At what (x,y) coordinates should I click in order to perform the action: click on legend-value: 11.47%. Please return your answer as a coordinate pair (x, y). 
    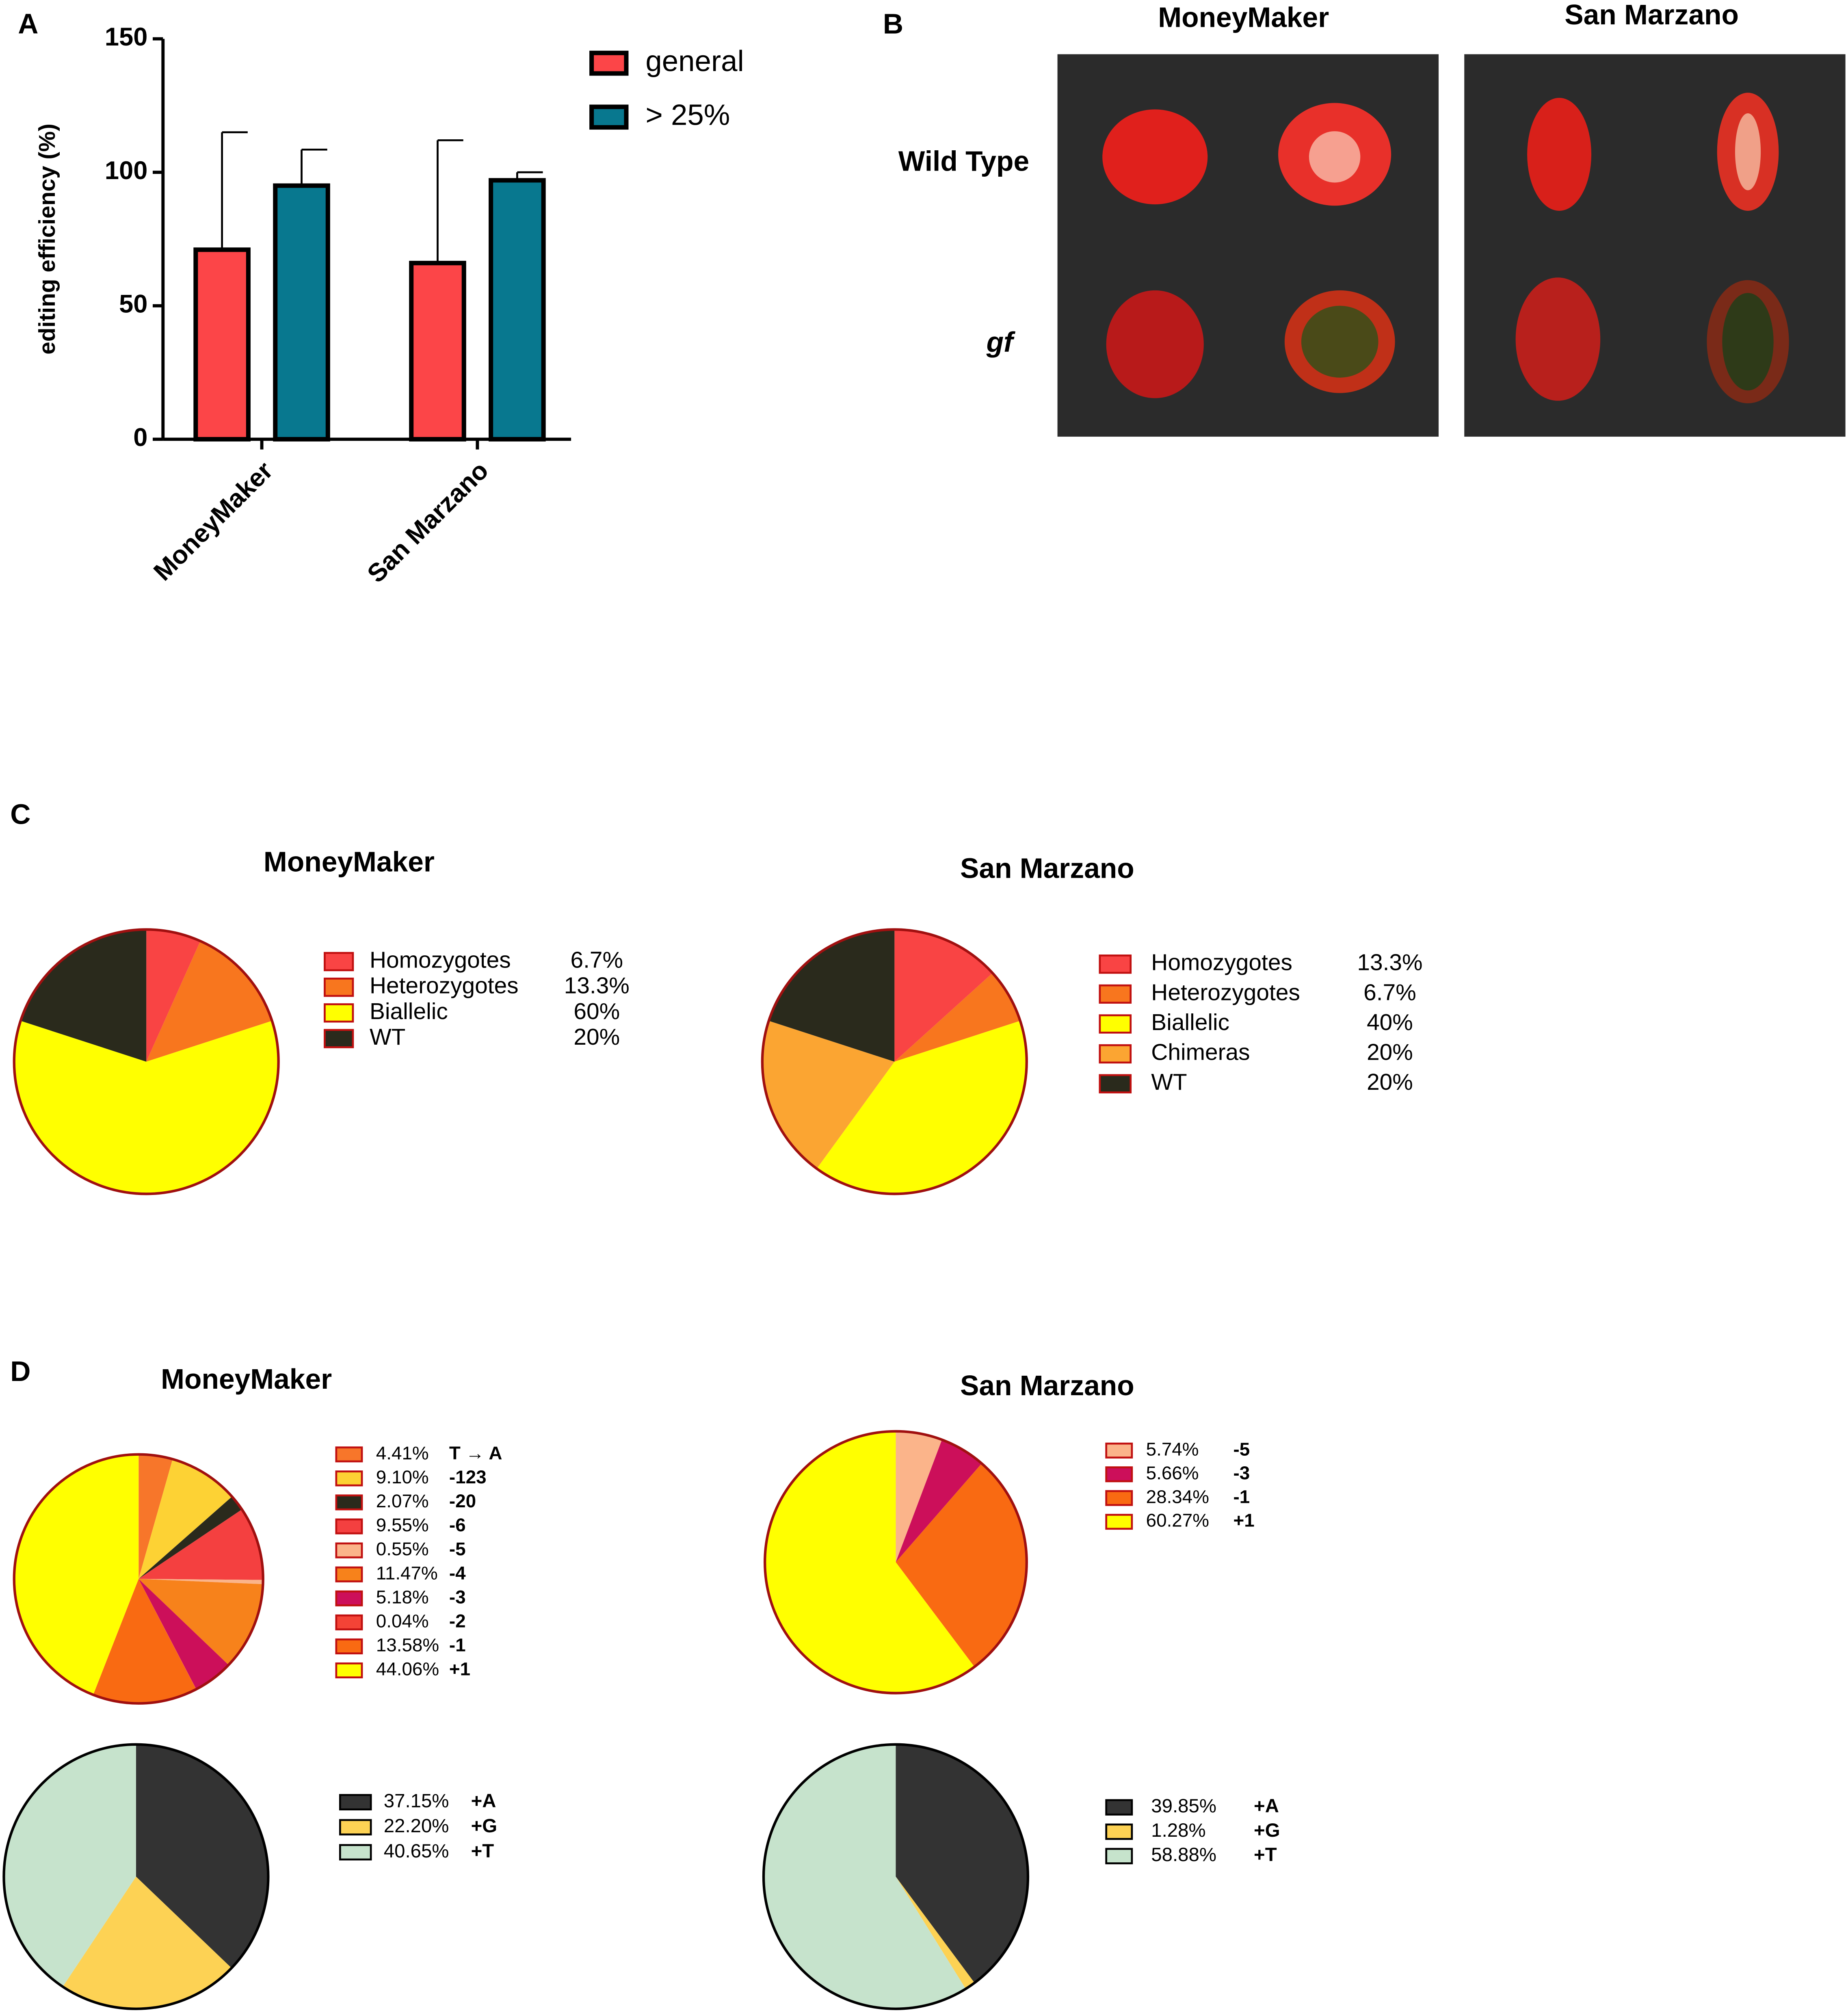
    Looking at the image, I should click on (407, 1573).